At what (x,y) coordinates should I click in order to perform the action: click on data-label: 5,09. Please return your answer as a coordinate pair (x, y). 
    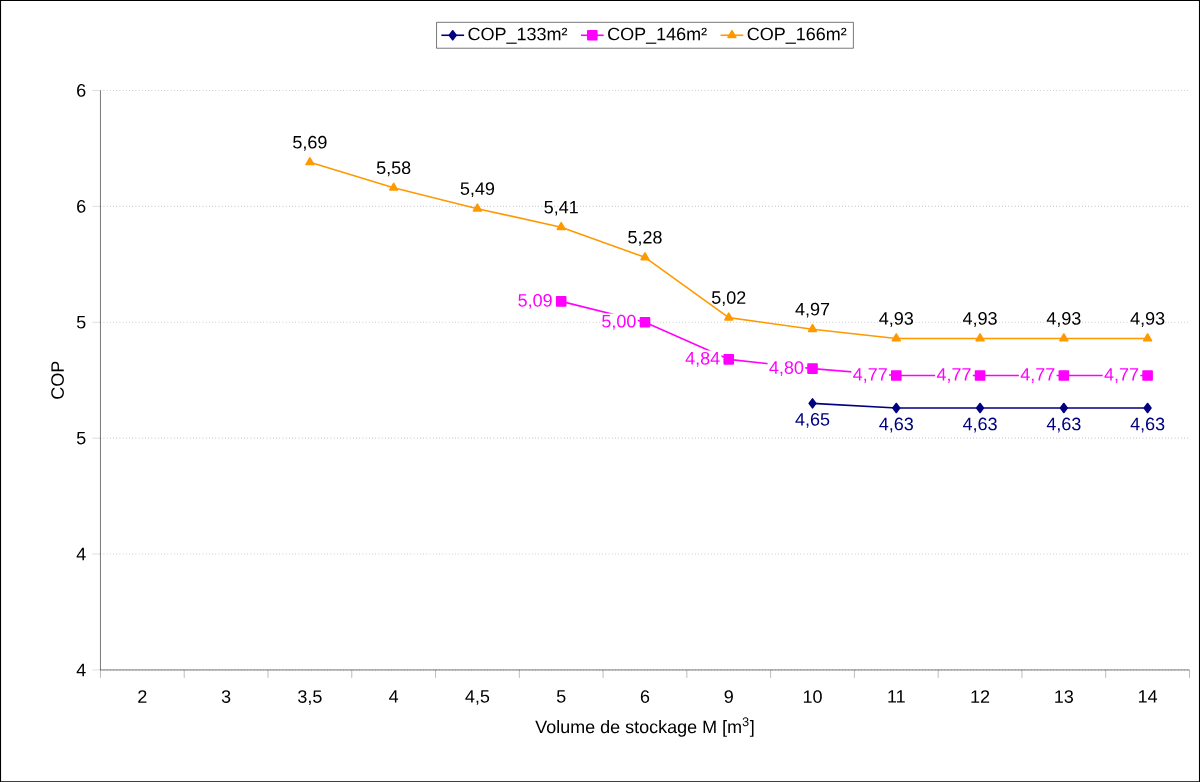
    Looking at the image, I should click on (535, 301).